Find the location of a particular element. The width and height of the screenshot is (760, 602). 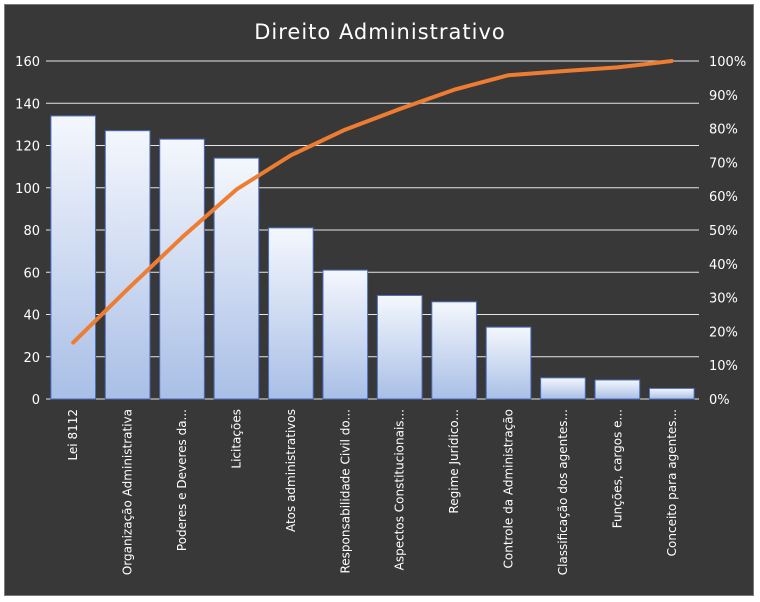

y-left-tick-label: 40 is located at coordinates (31, 316).